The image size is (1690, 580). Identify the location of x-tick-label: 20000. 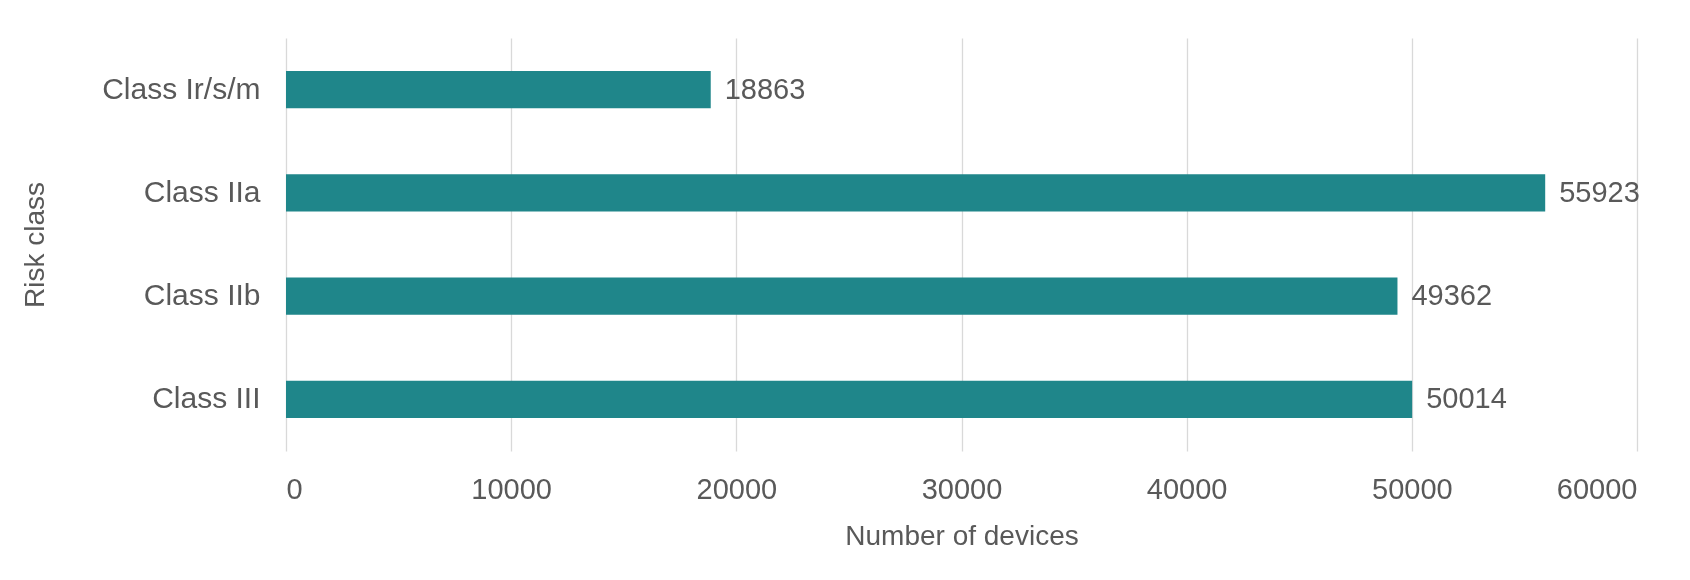
(737, 488).